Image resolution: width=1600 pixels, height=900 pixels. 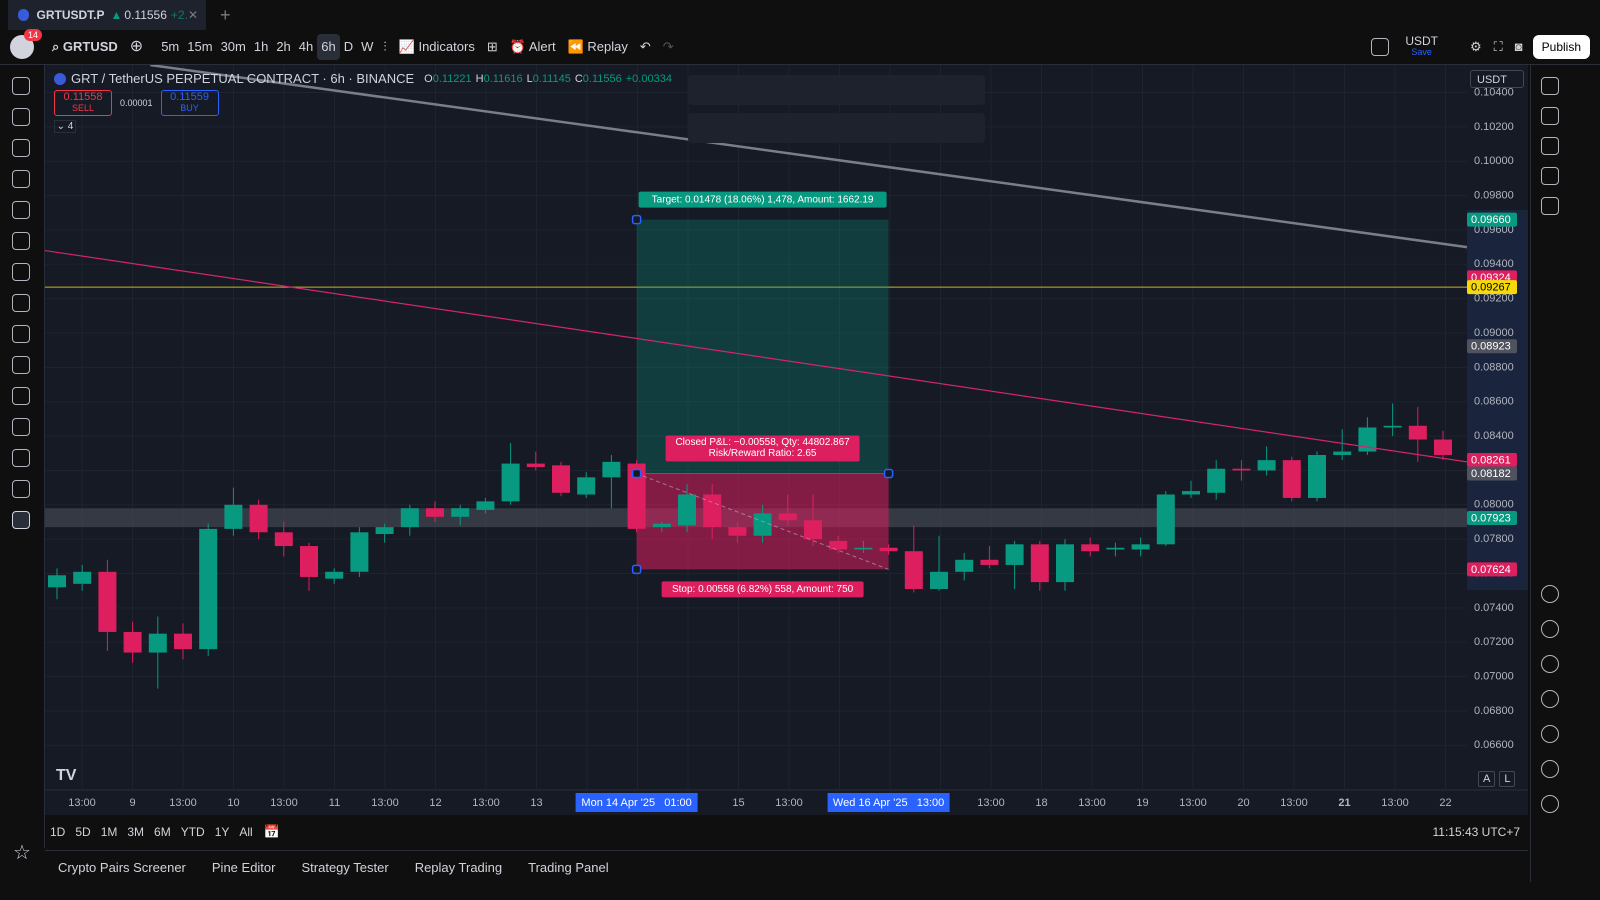 What do you see at coordinates (222, 832) in the screenshot?
I see `range: 1Y` at bounding box center [222, 832].